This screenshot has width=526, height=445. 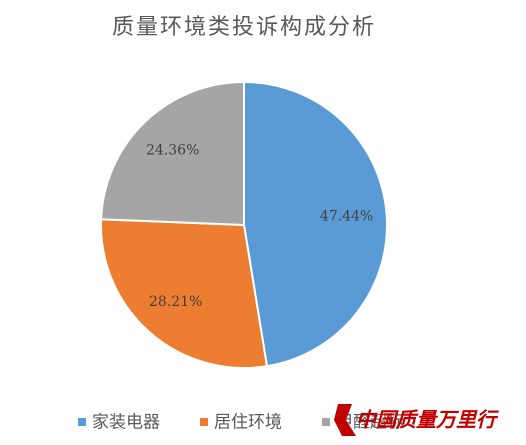 I want to click on value-label: 28.21%, so click(x=175, y=302).